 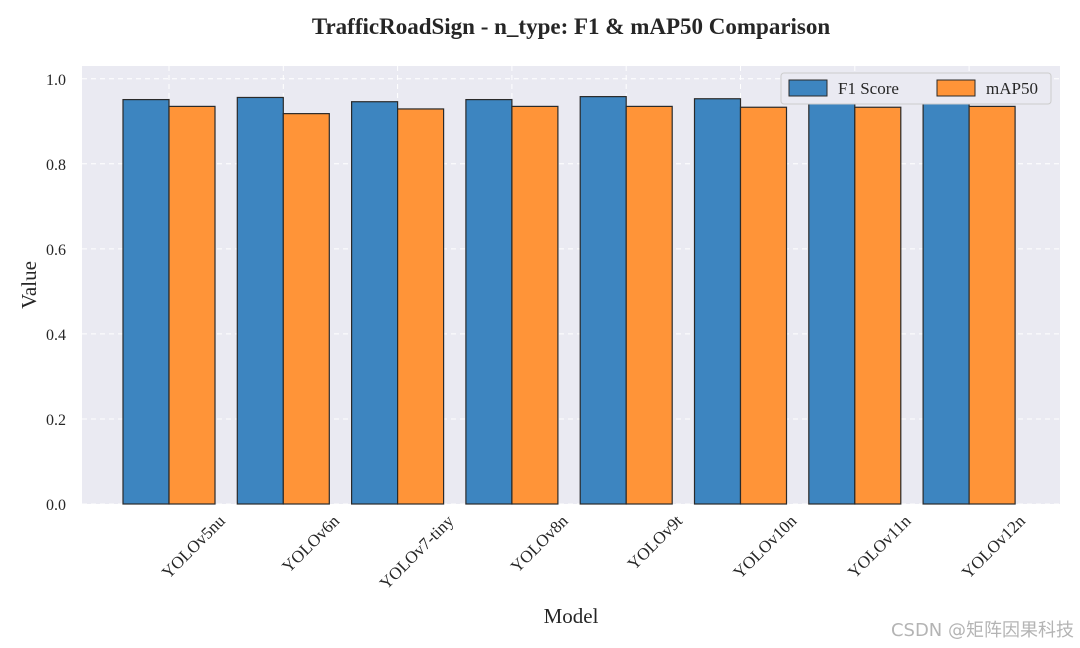 I want to click on bar-f1-score-yolov6n, so click(x=260, y=300).